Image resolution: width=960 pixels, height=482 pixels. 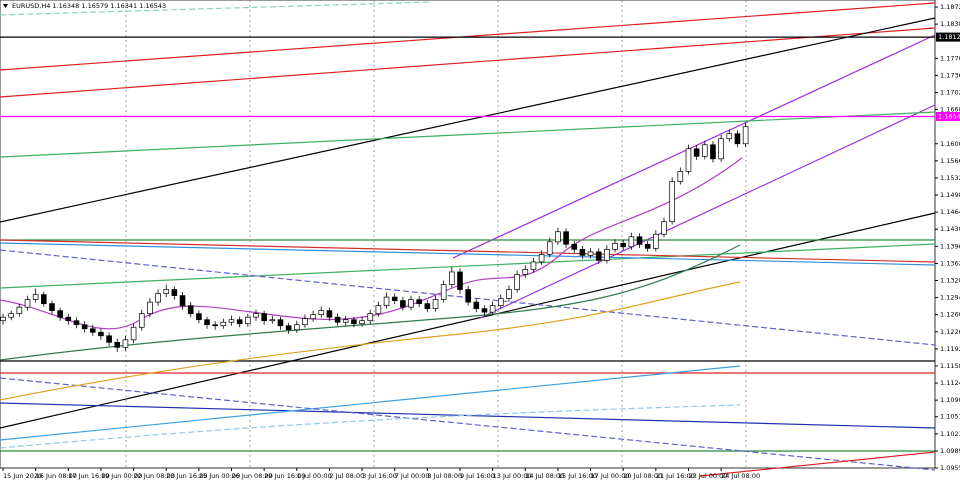 What do you see at coordinates (412, 476) in the screenshot?
I see `x-tick-label: 7 Jul 00:00` at bounding box center [412, 476].